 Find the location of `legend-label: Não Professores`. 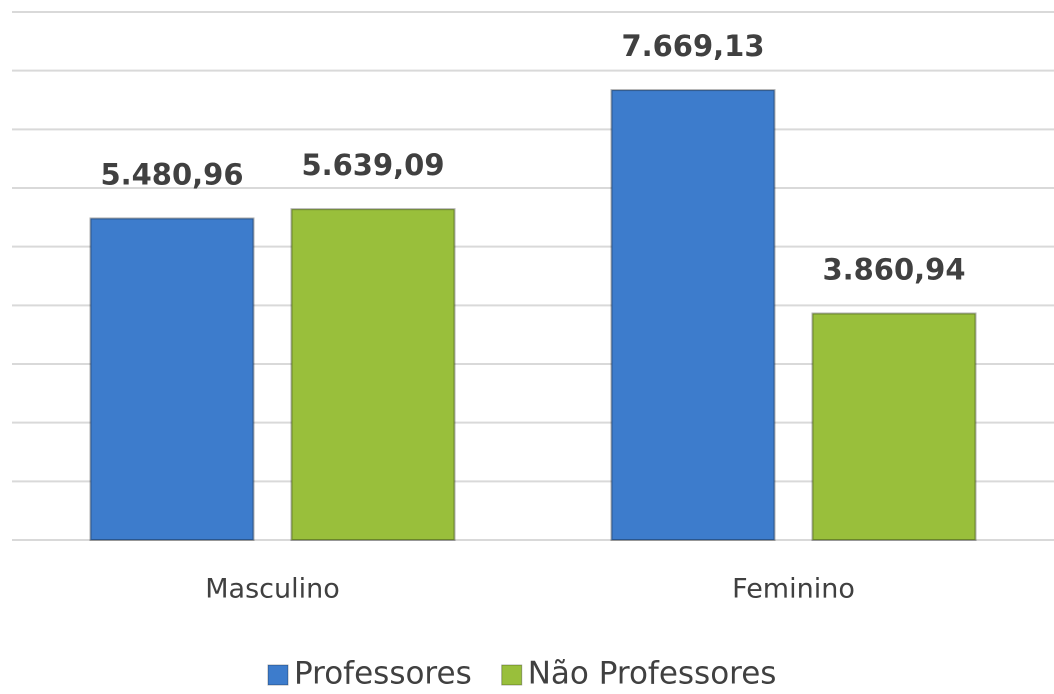

legend-label: Não Professores is located at coordinates (652, 674).